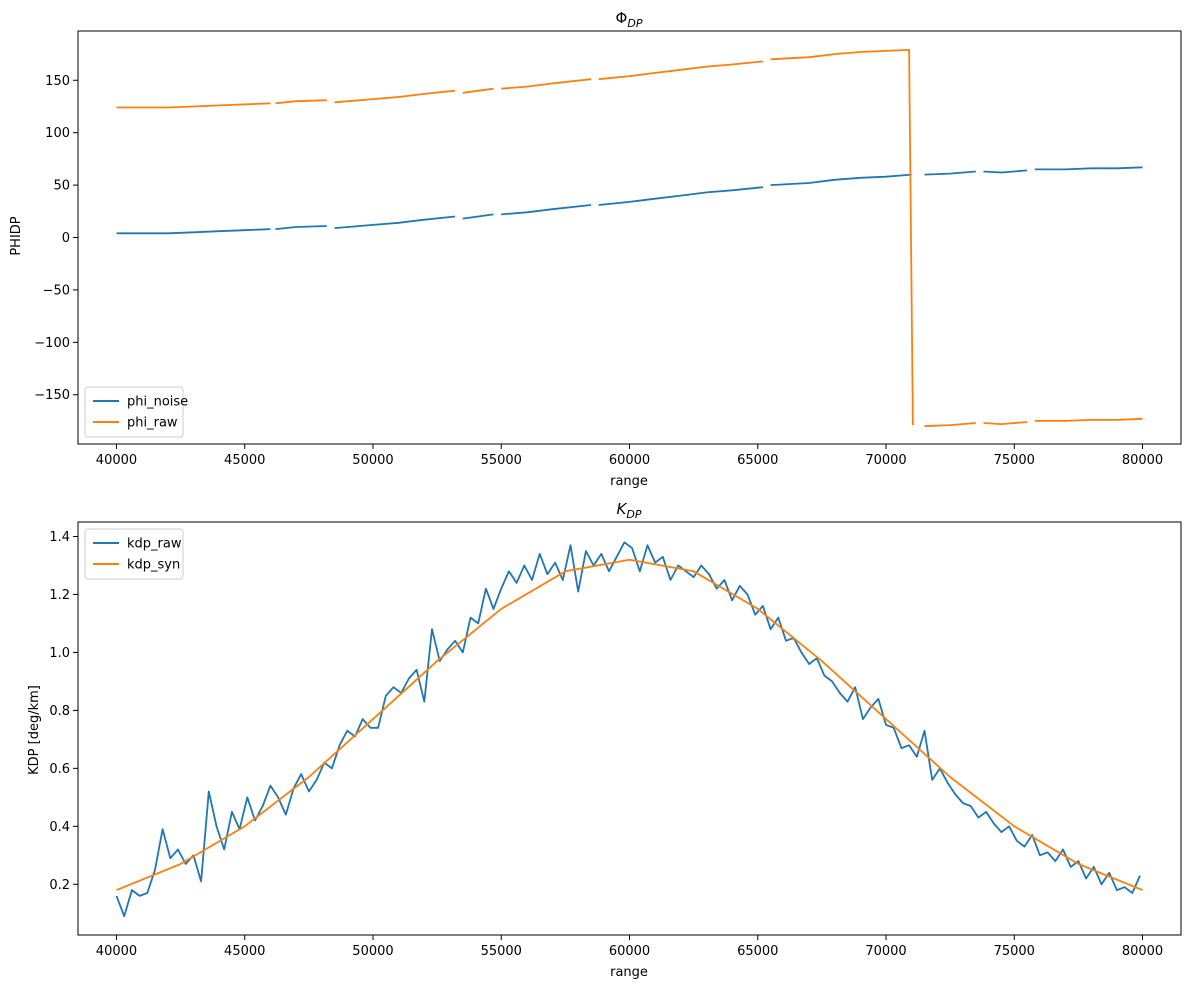 The width and height of the screenshot is (1190, 990). I want to click on kdp-x-tick-label: 65000, so click(757, 951).